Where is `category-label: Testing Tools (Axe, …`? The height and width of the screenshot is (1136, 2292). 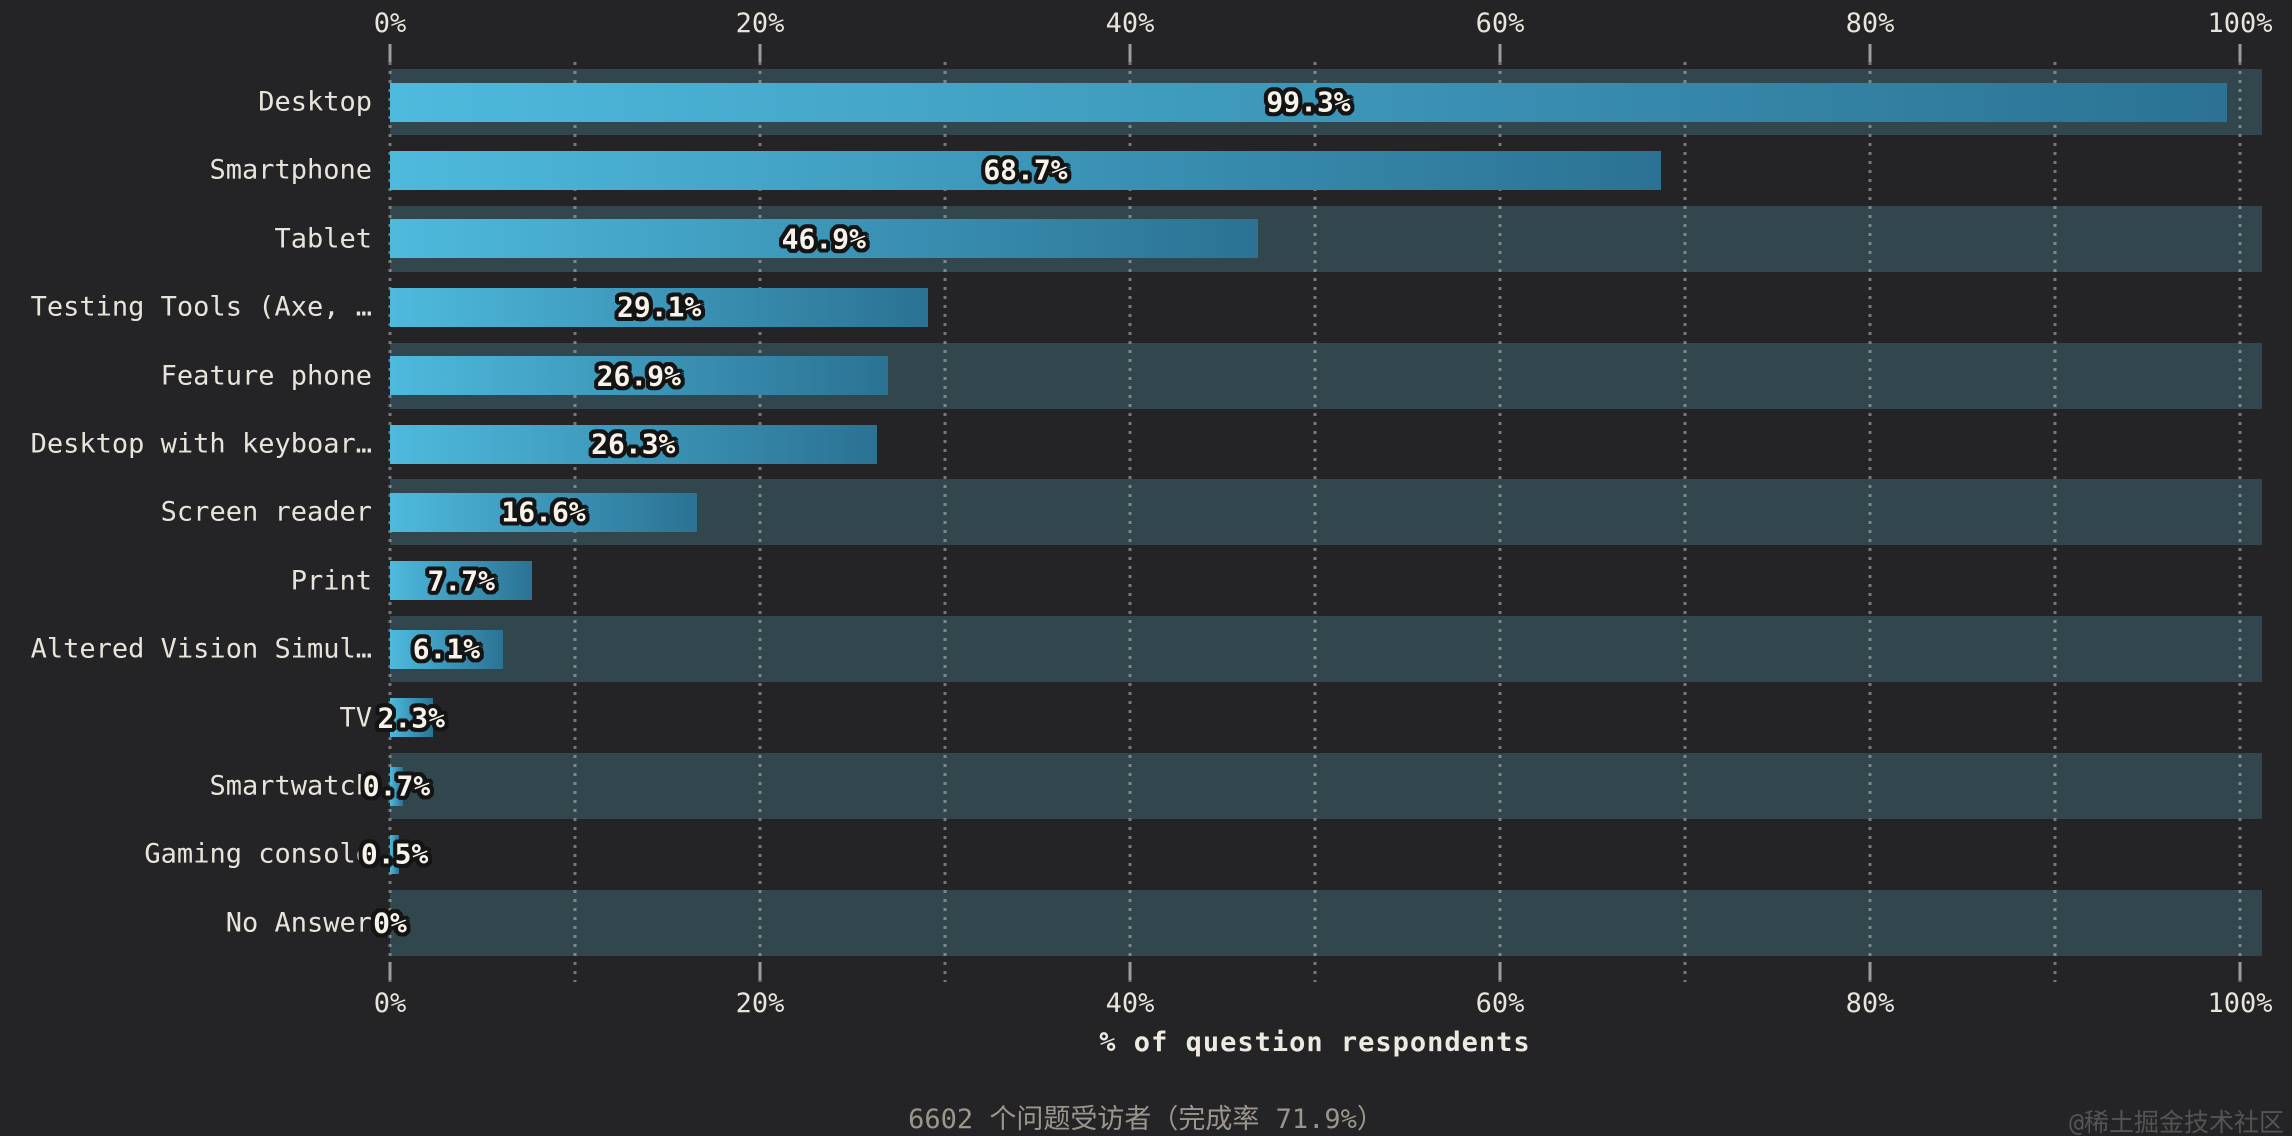
category-label: Testing Tools (Axe, … is located at coordinates (201, 307).